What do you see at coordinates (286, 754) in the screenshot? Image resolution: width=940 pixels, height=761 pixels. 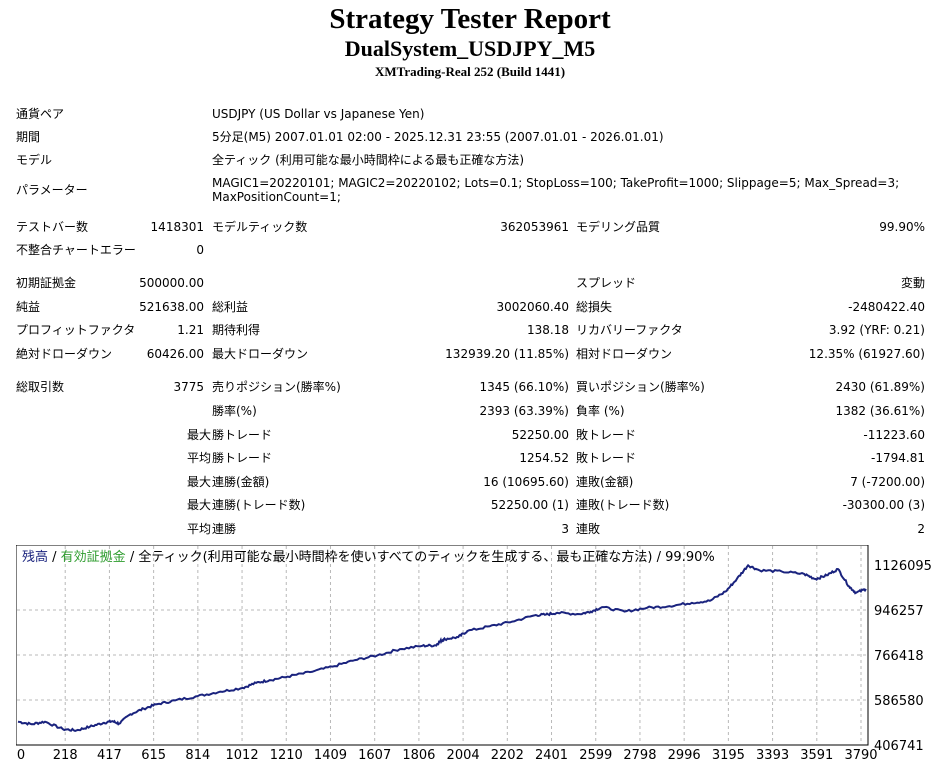 I see `x-tick-label: 1210` at bounding box center [286, 754].